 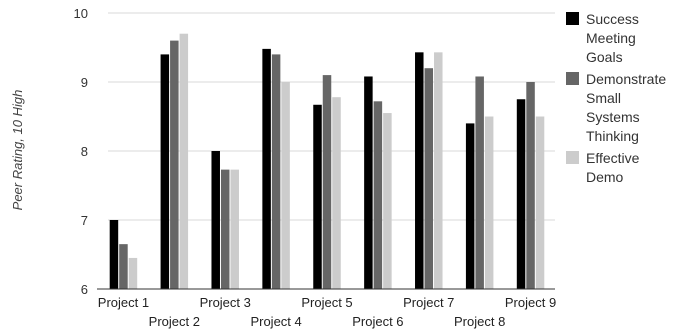 I want to click on x-category-label: Project 7, so click(x=428, y=302).